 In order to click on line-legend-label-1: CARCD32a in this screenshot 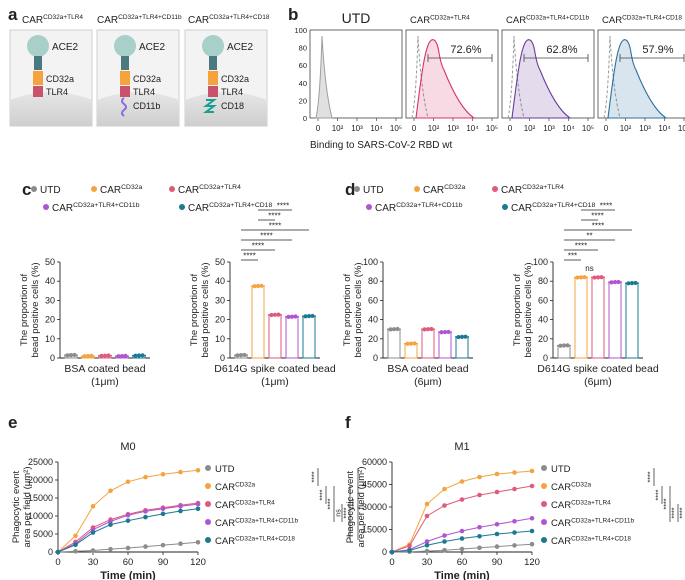, I will do `click(571, 487)`.